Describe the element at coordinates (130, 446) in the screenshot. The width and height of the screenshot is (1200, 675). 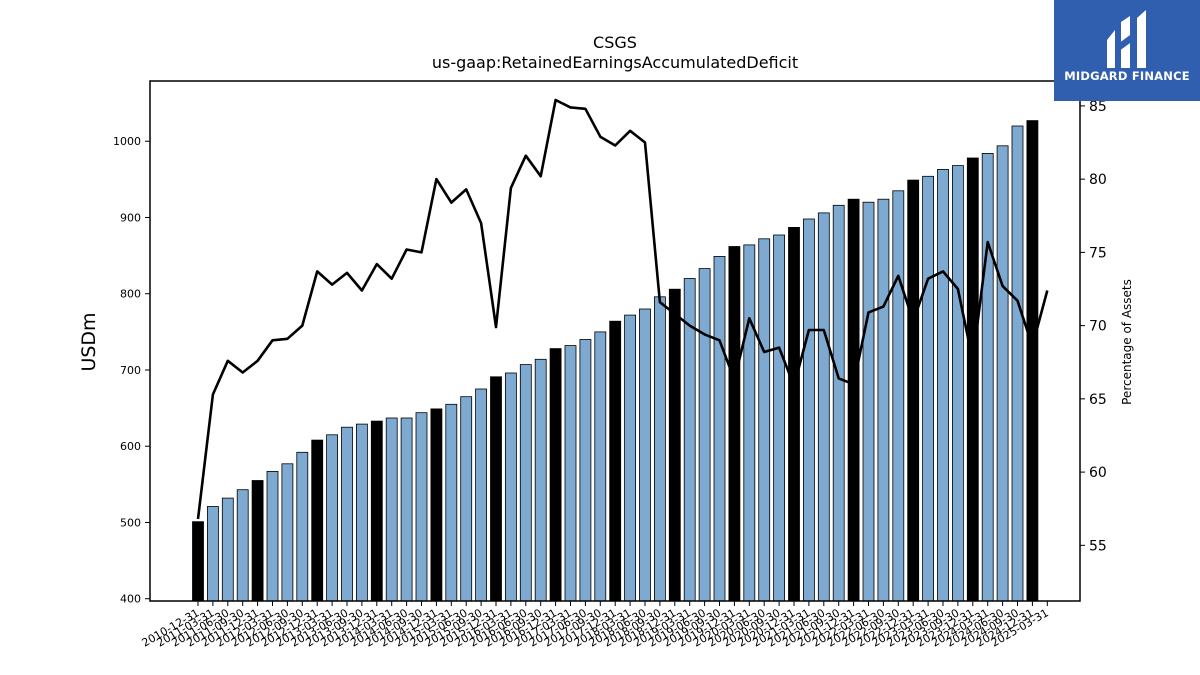
I see `y-tick-label: 600` at that location.